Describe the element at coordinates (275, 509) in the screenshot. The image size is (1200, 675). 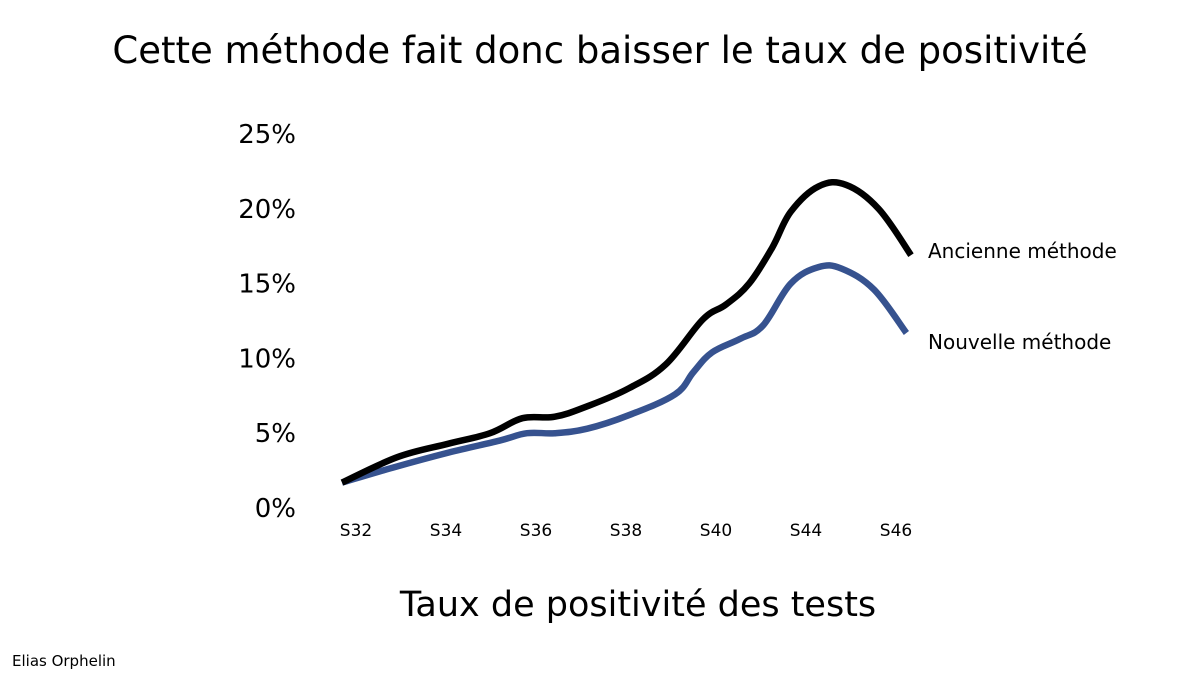
I see `y-tick-label: 0%` at that location.